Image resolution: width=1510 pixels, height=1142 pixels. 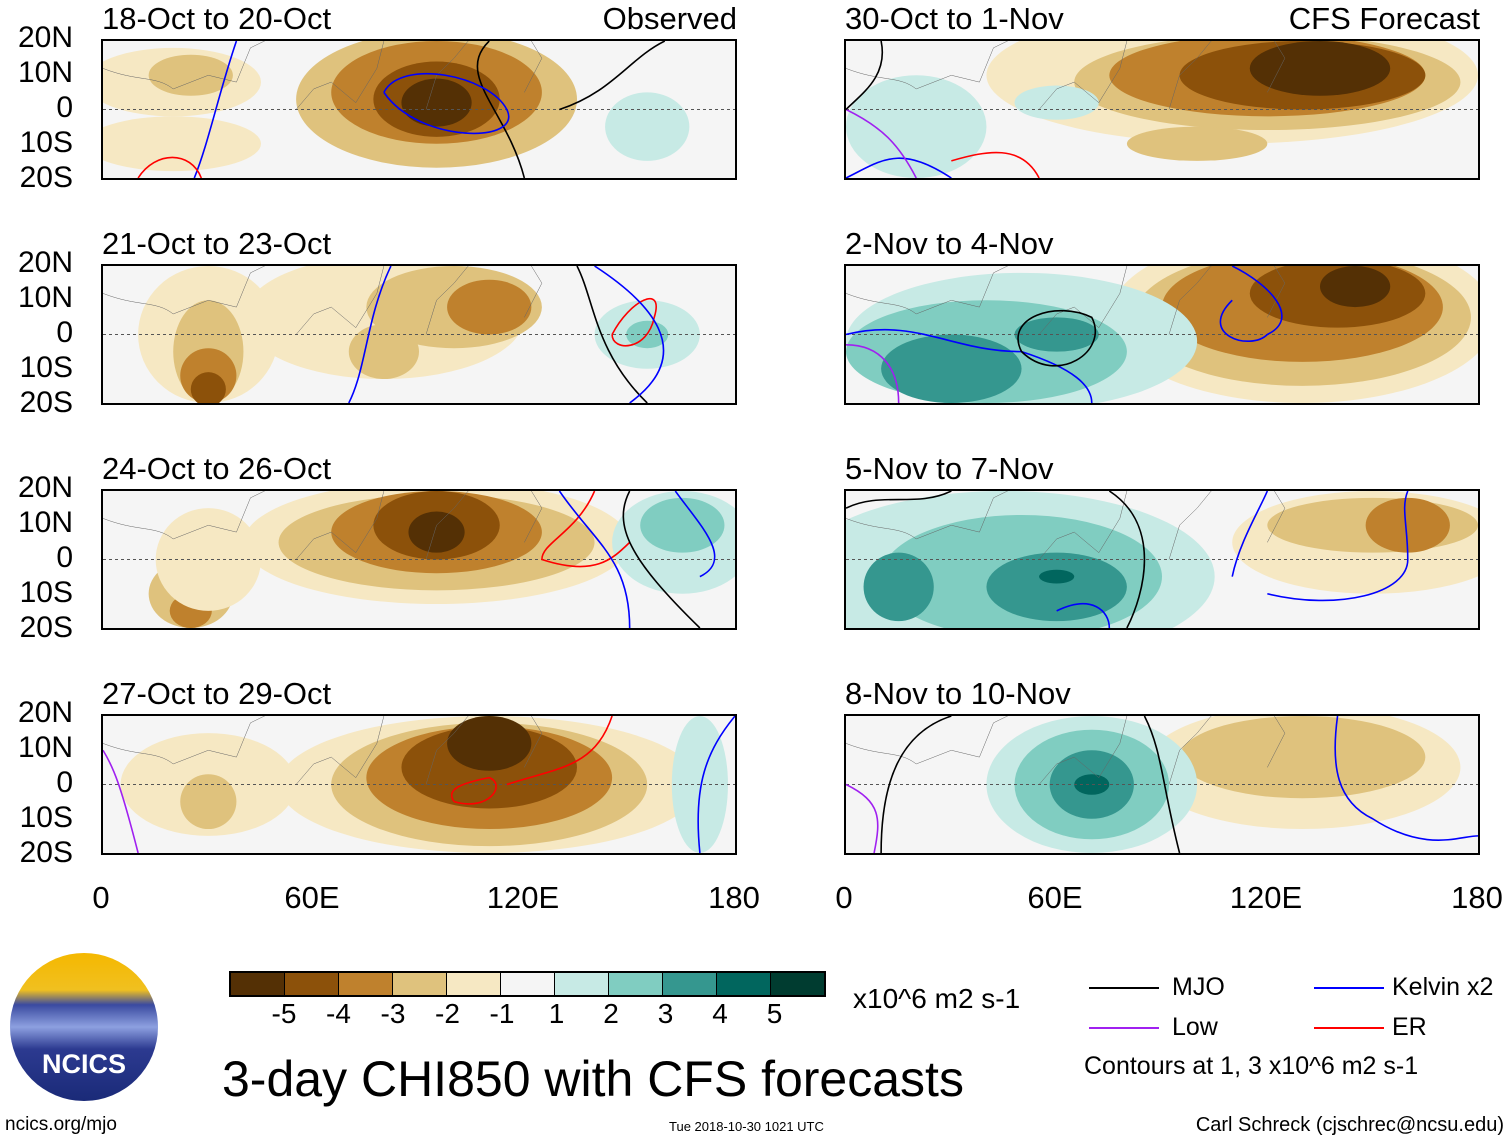 I want to click on legend-label-er: ER, so click(x=1409, y=1027).